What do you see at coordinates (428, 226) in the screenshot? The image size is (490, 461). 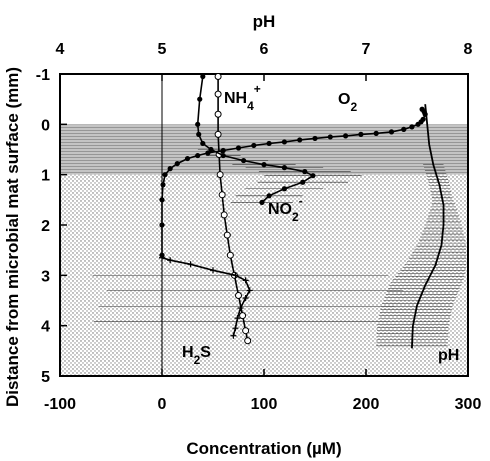 I see `ph-line` at bounding box center [428, 226].